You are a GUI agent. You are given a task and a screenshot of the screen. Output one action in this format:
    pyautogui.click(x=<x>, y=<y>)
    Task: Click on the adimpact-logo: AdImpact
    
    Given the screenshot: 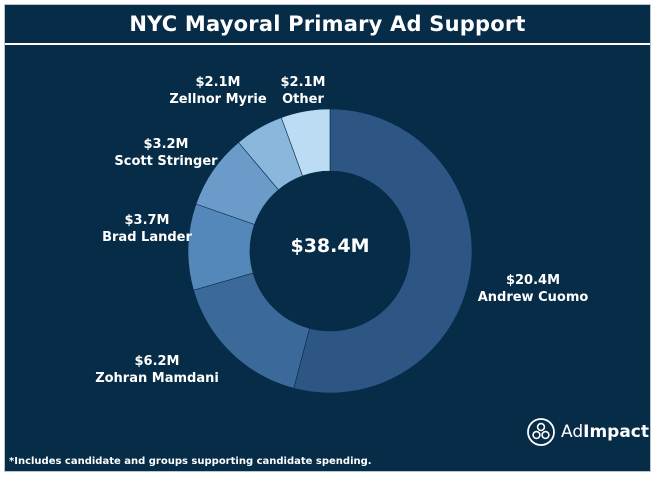 What is the action you would take?
    pyautogui.click(x=588, y=432)
    